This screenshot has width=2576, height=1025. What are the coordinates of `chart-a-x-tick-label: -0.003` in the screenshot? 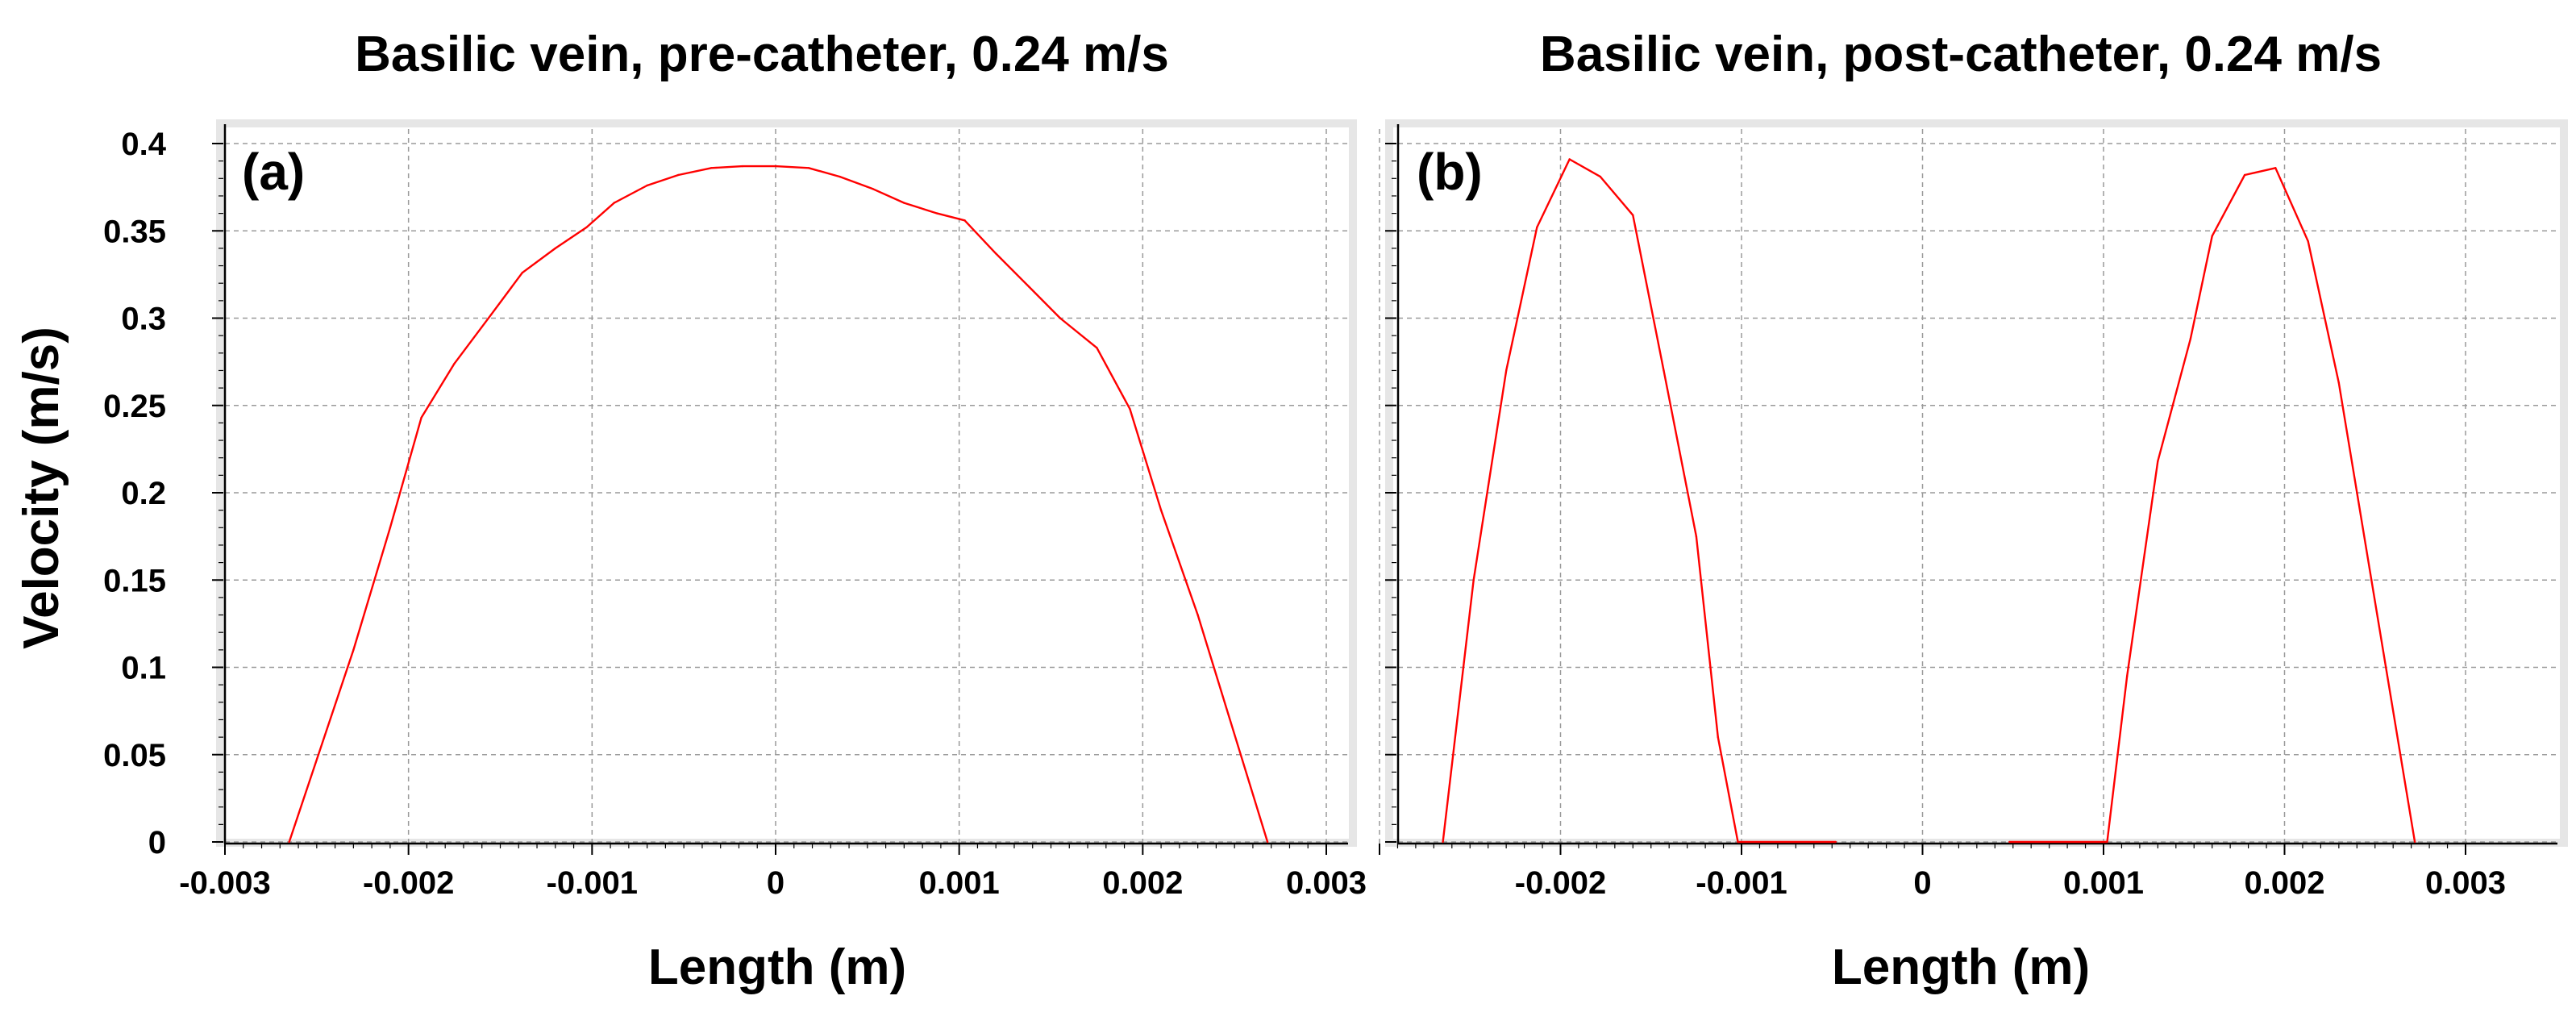 It's located at (224, 883).